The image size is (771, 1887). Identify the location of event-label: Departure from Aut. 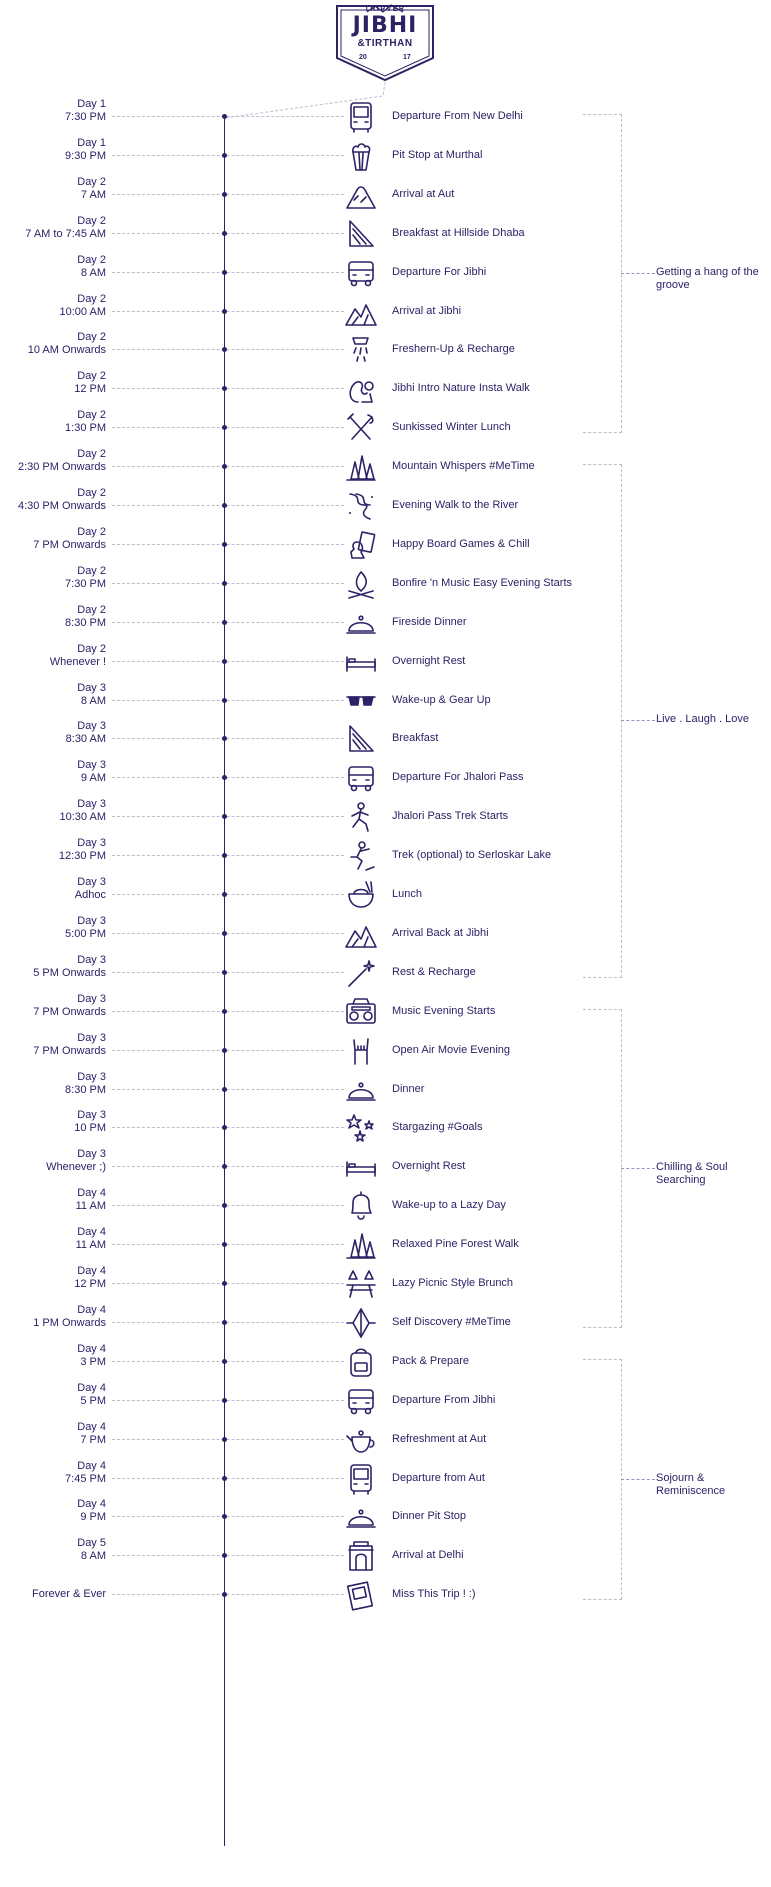
(438, 1478).